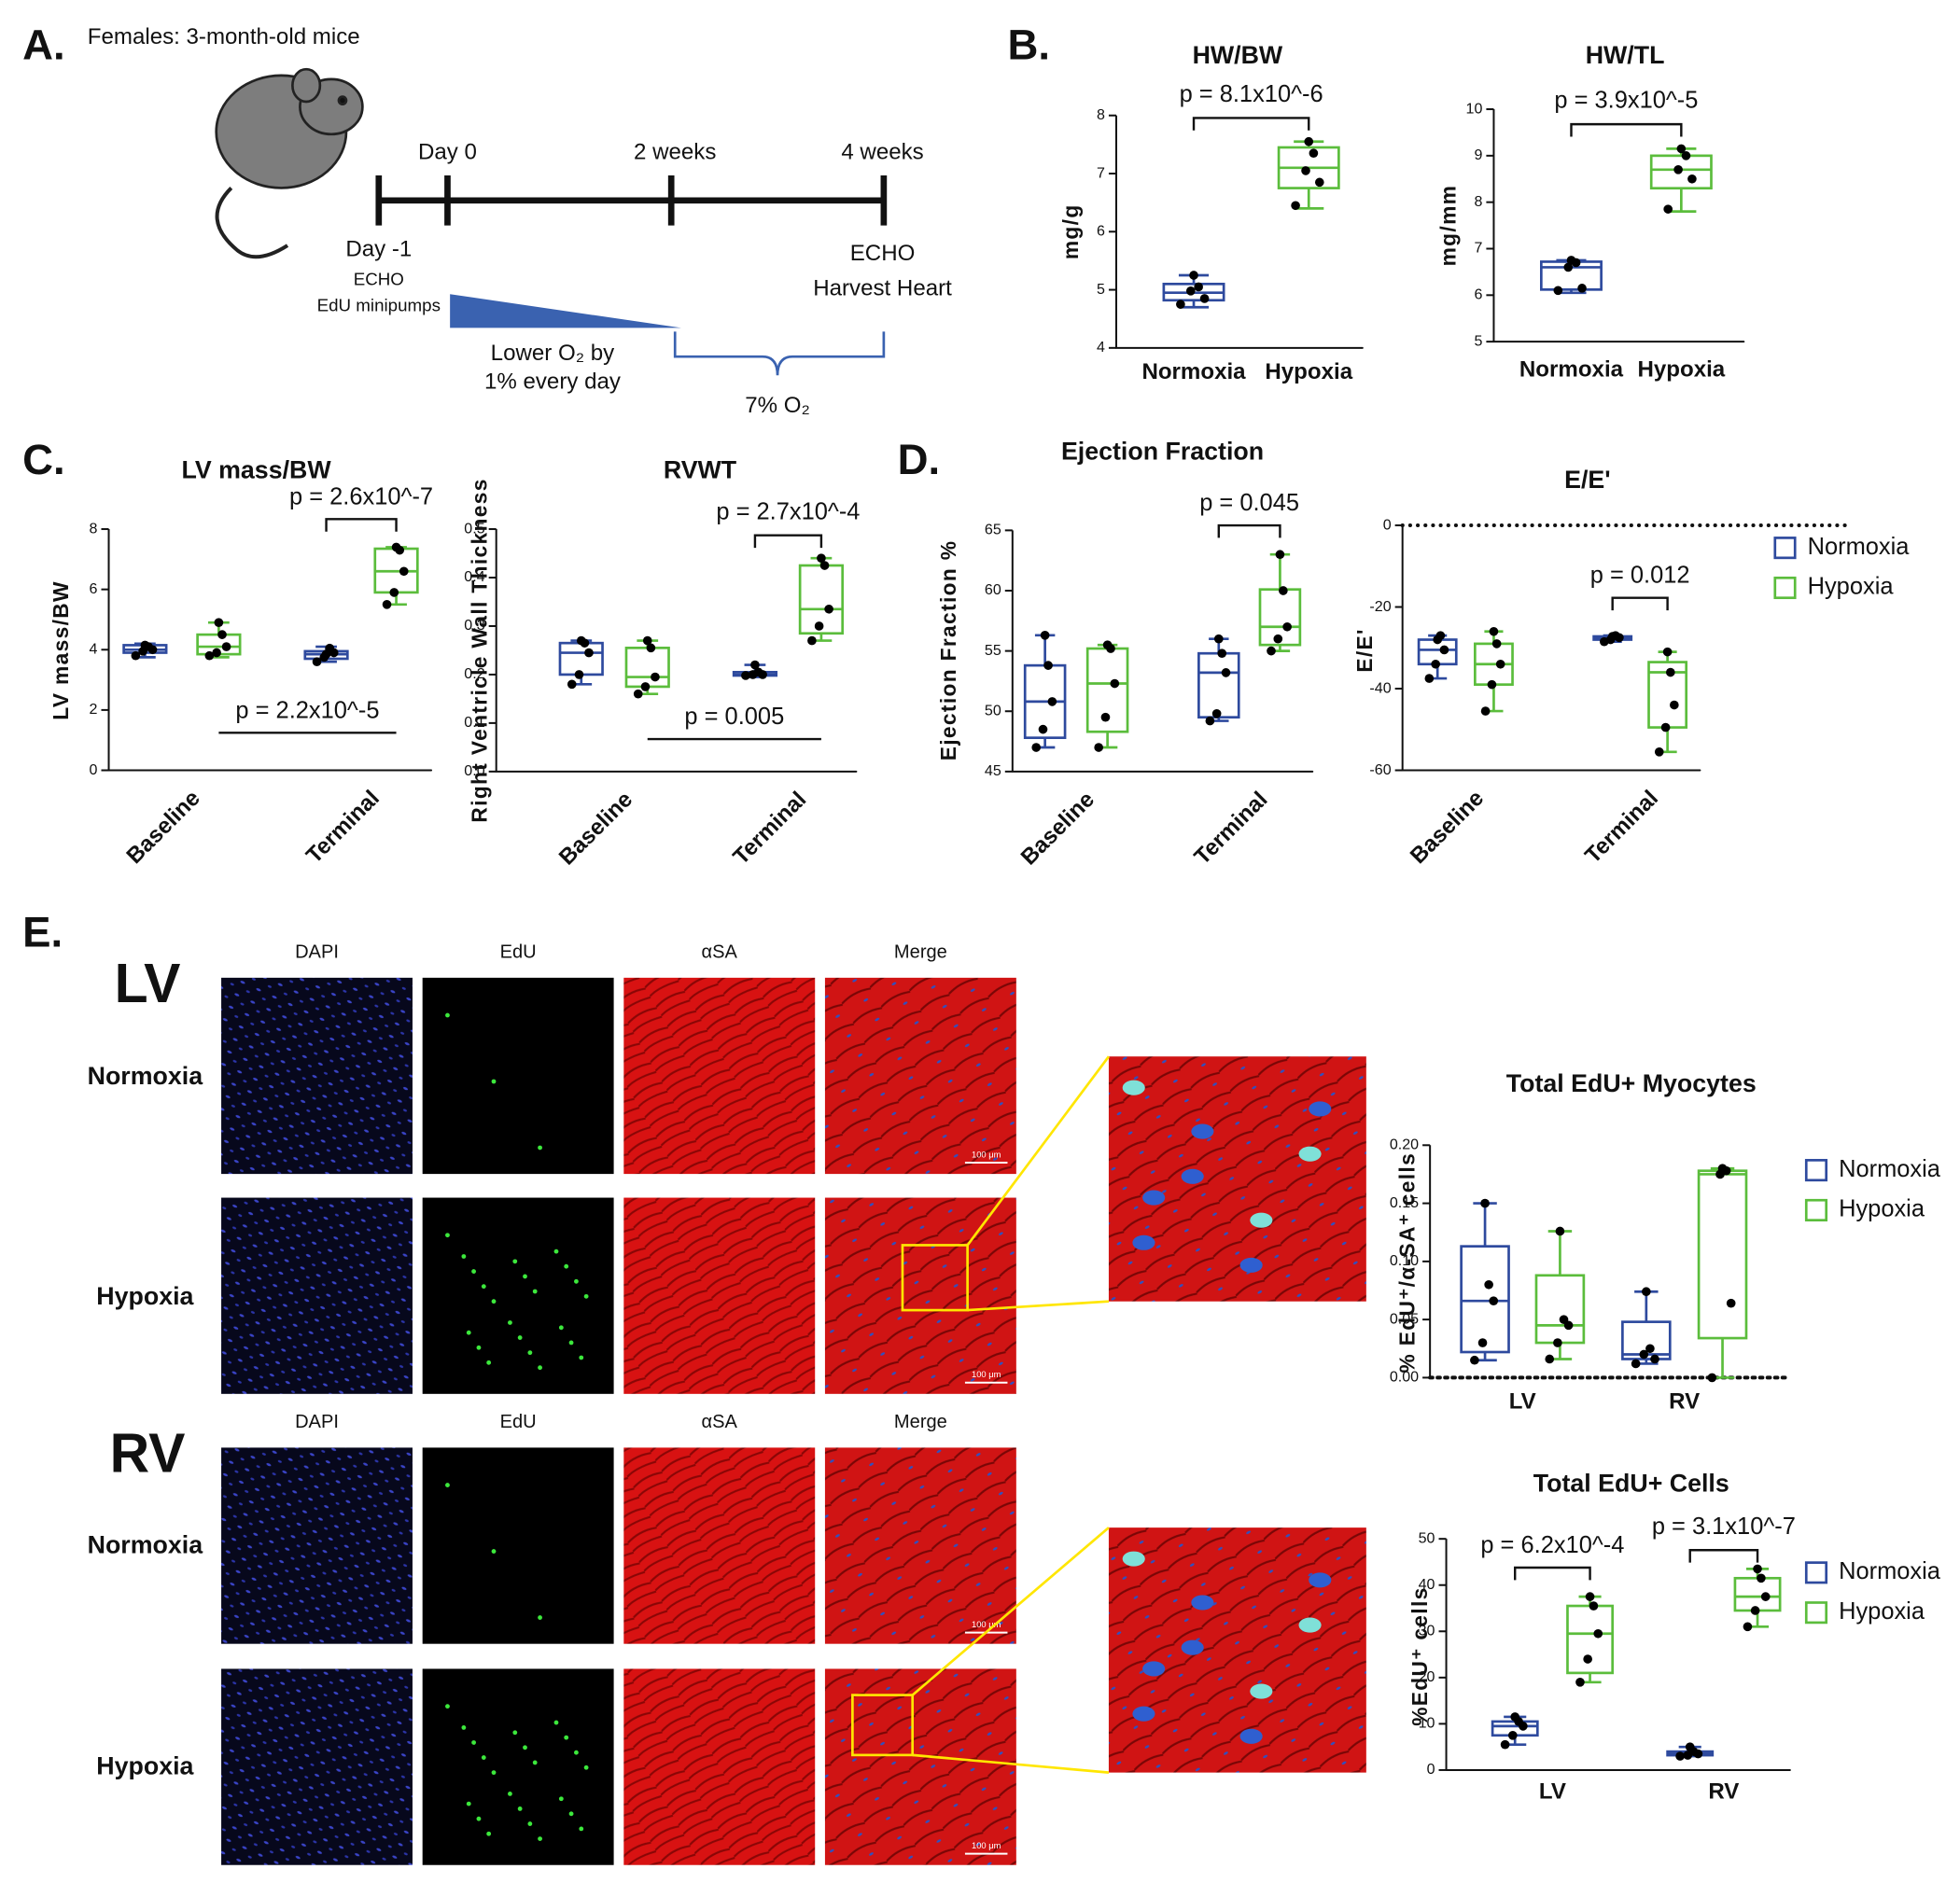 The image size is (1960, 1883). I want to click on y-tick-label: 6, so click(1101, 231).